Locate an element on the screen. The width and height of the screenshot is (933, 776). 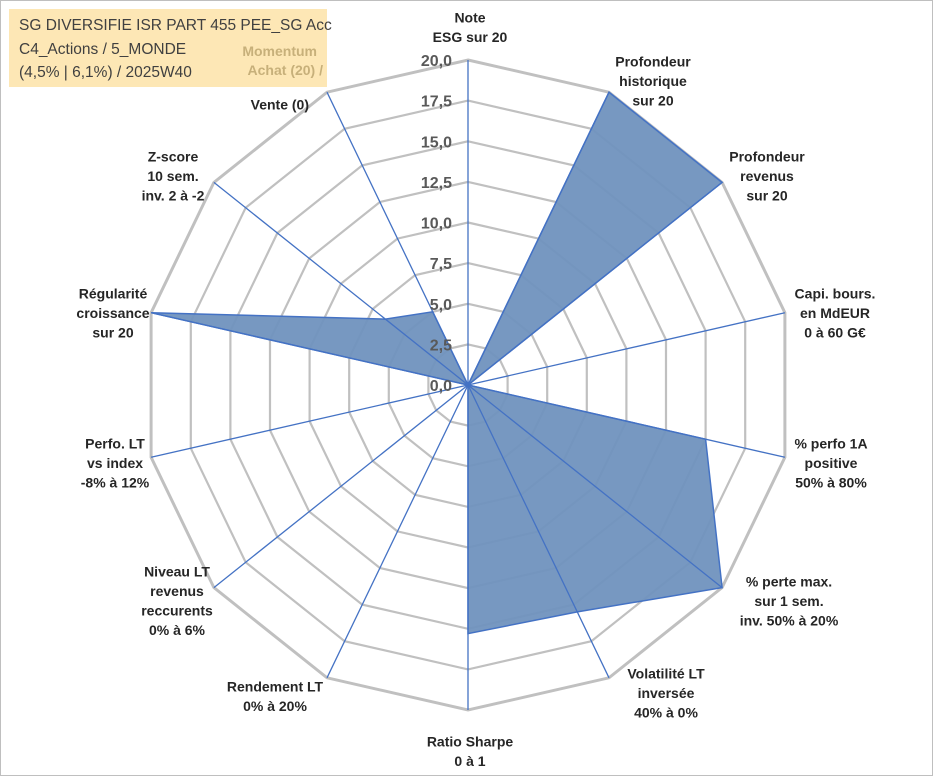
tick-label-5: 12,5 is located at coordinates (436, 183).